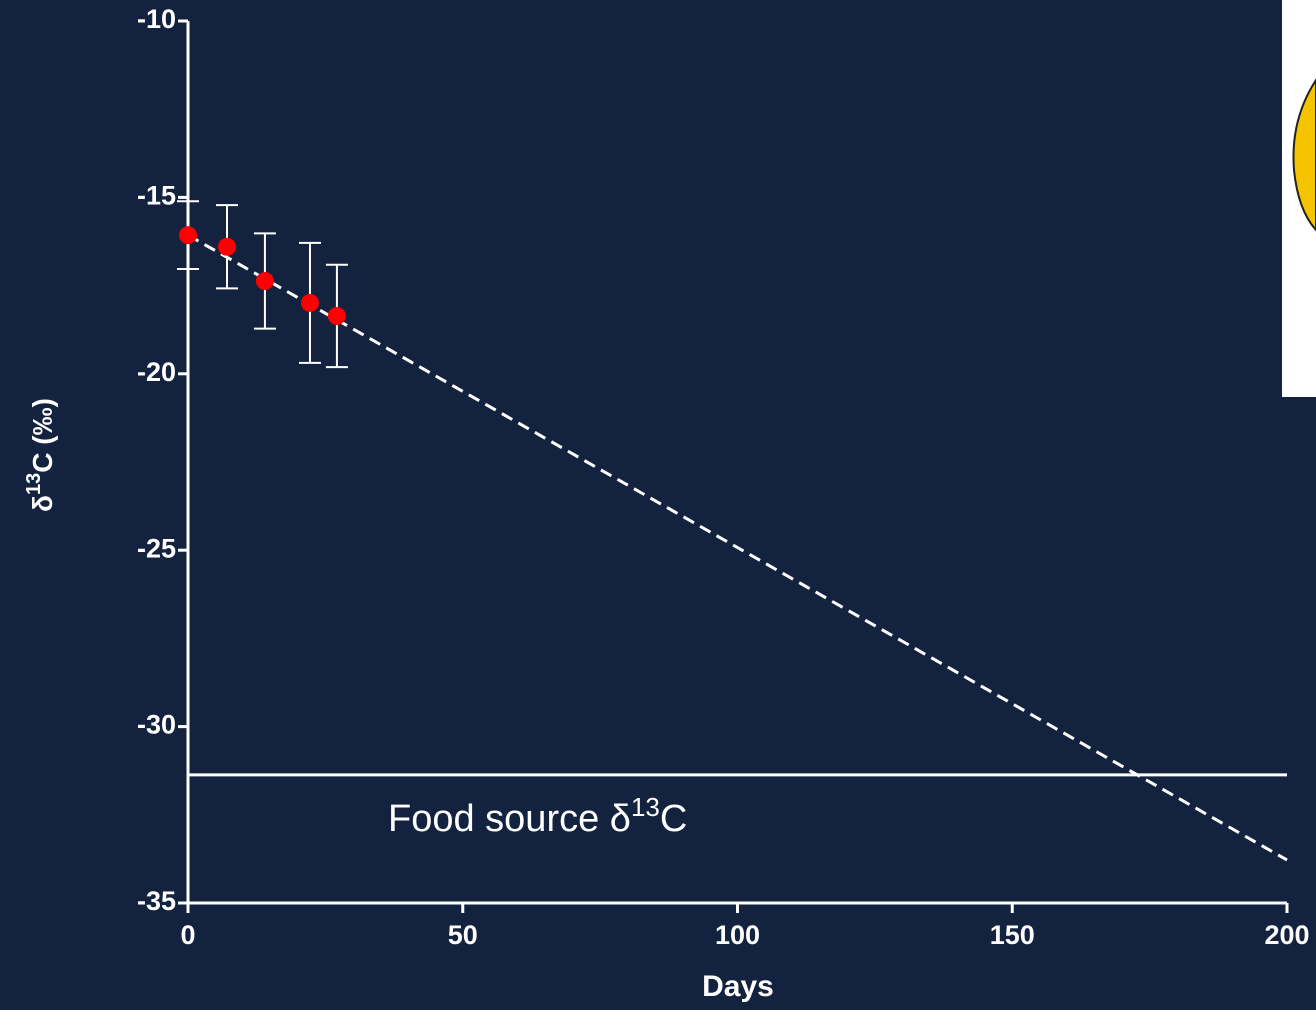 The width and height of the screenshot is (1316, 1010). Describe the element at coordinates (1286, 935) in the screenshot. I see `x-tick-label: 200` at that location.